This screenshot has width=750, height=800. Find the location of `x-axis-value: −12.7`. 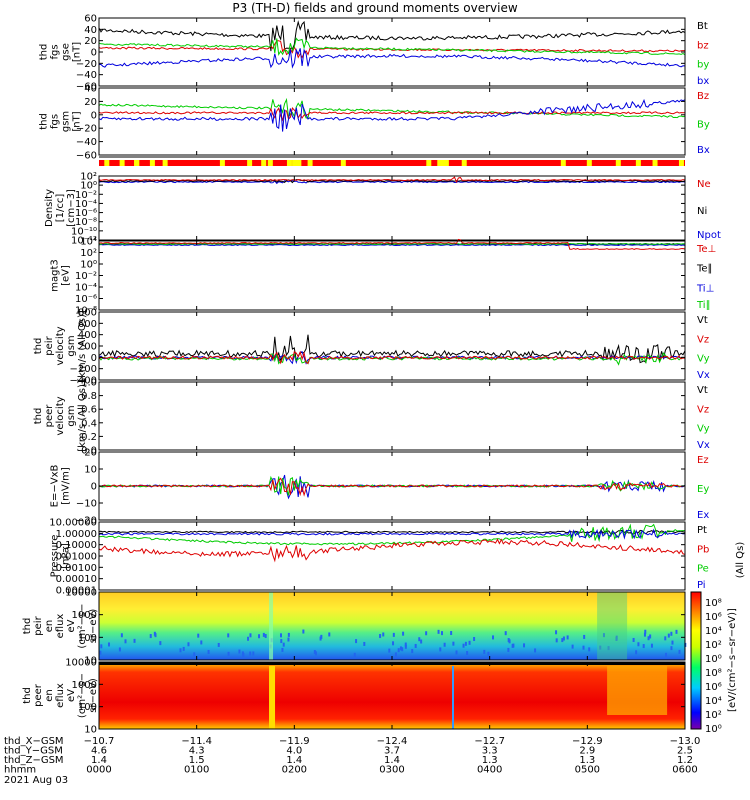

x-axis-value: −12.7 is located at coordinates (489, 741).